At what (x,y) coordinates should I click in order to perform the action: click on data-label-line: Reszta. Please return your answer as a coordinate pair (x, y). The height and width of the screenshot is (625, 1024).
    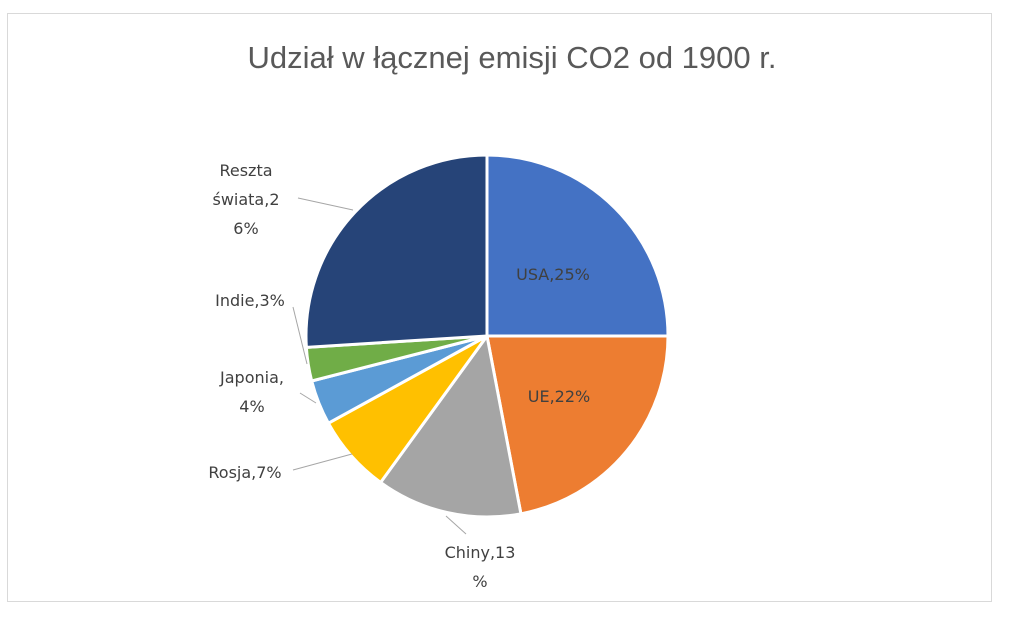
    Looking at the image, I should click on (245, 170).